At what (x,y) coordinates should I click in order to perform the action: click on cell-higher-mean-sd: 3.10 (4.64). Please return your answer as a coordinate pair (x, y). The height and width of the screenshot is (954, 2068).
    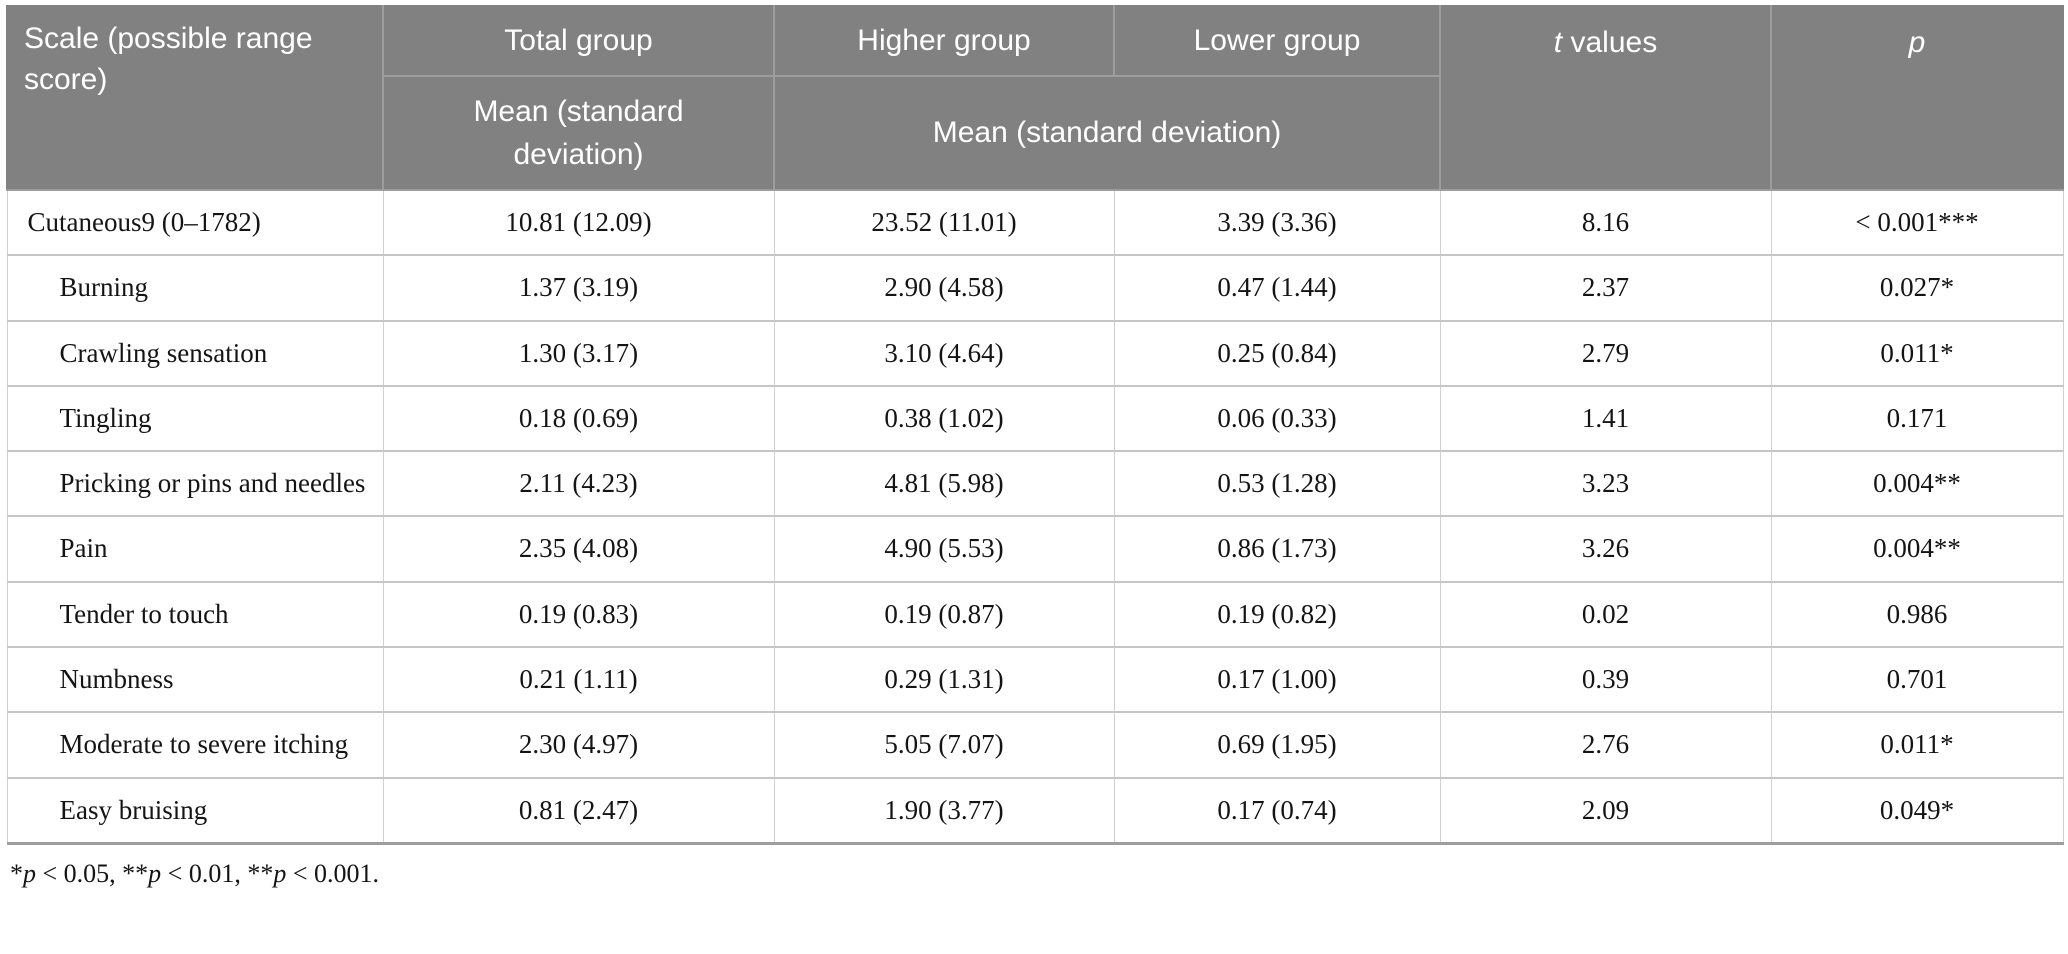
    Looking at the image, I should click on (944, 353).